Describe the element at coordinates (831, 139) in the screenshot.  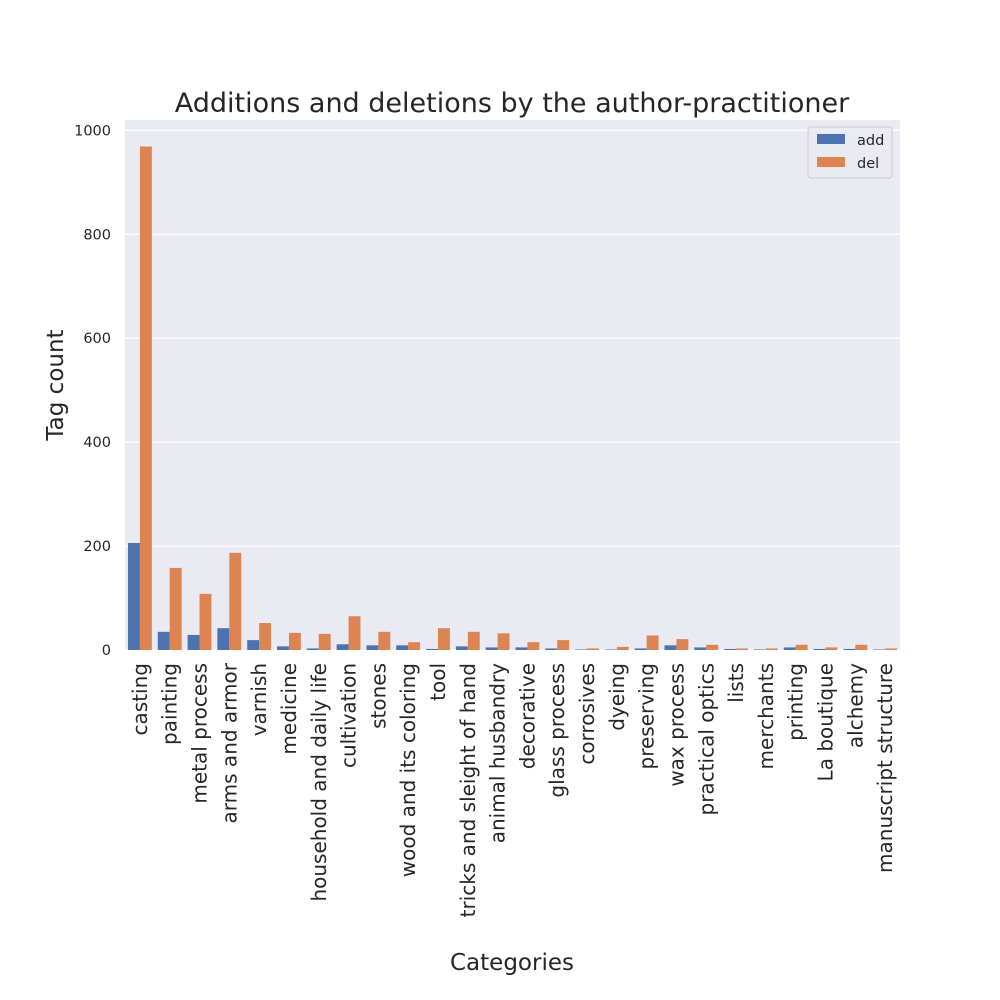
I see `legend-swatch-add` at that location.